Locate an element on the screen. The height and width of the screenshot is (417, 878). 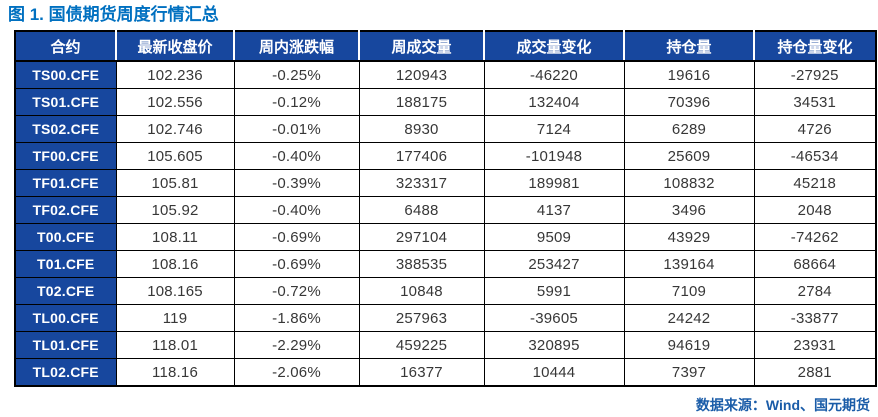
table-row: T00.CFE 108.11 -0.69% 297104 9509 43929 -74262 is located at coordinates (445, 237).